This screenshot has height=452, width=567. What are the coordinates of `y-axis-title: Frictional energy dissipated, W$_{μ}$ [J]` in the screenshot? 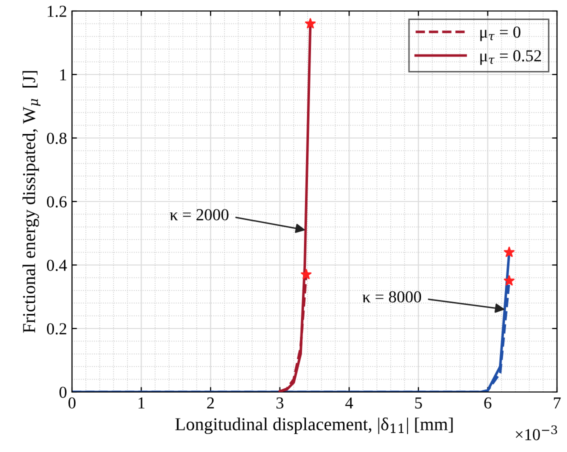 It's located at (31, 202).